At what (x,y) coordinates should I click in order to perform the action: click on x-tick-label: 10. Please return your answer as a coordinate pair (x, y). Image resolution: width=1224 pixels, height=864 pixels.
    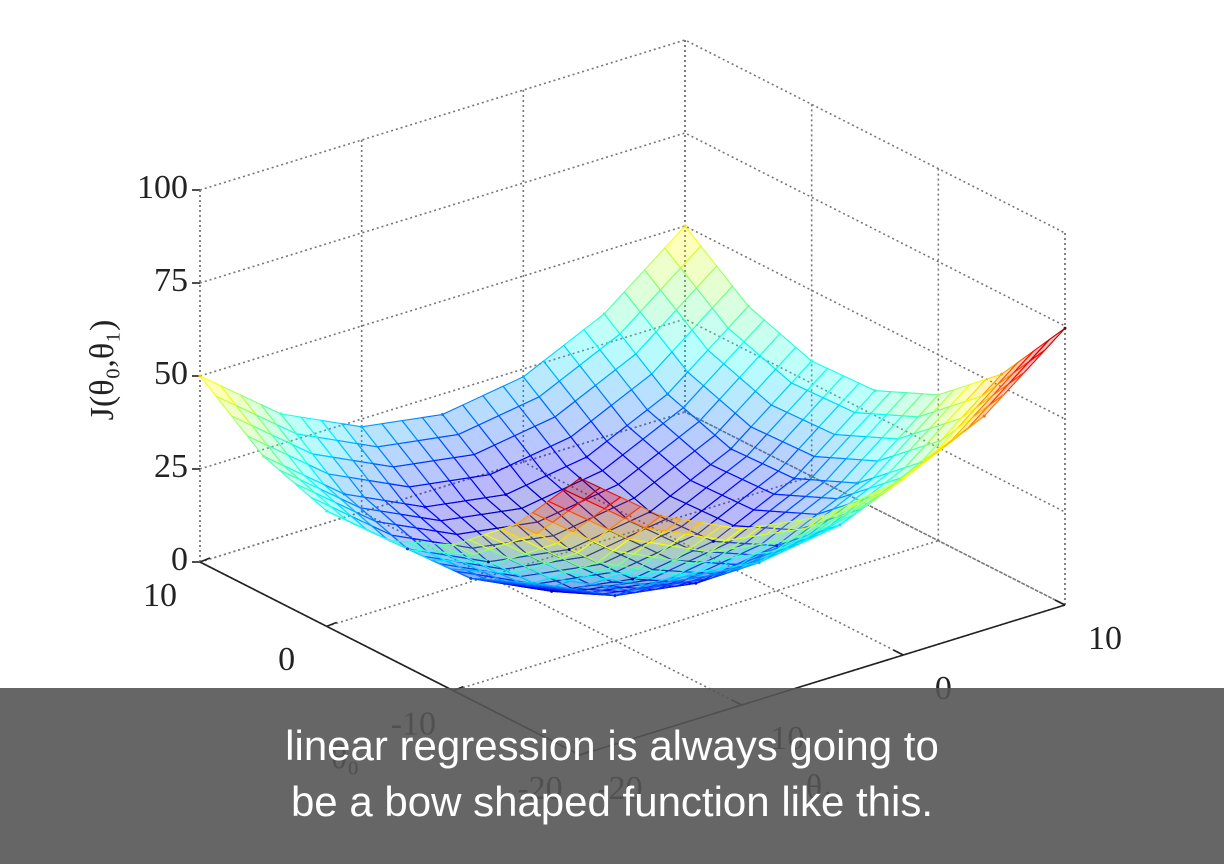
    Looking at the image, I should click on (160, 595).